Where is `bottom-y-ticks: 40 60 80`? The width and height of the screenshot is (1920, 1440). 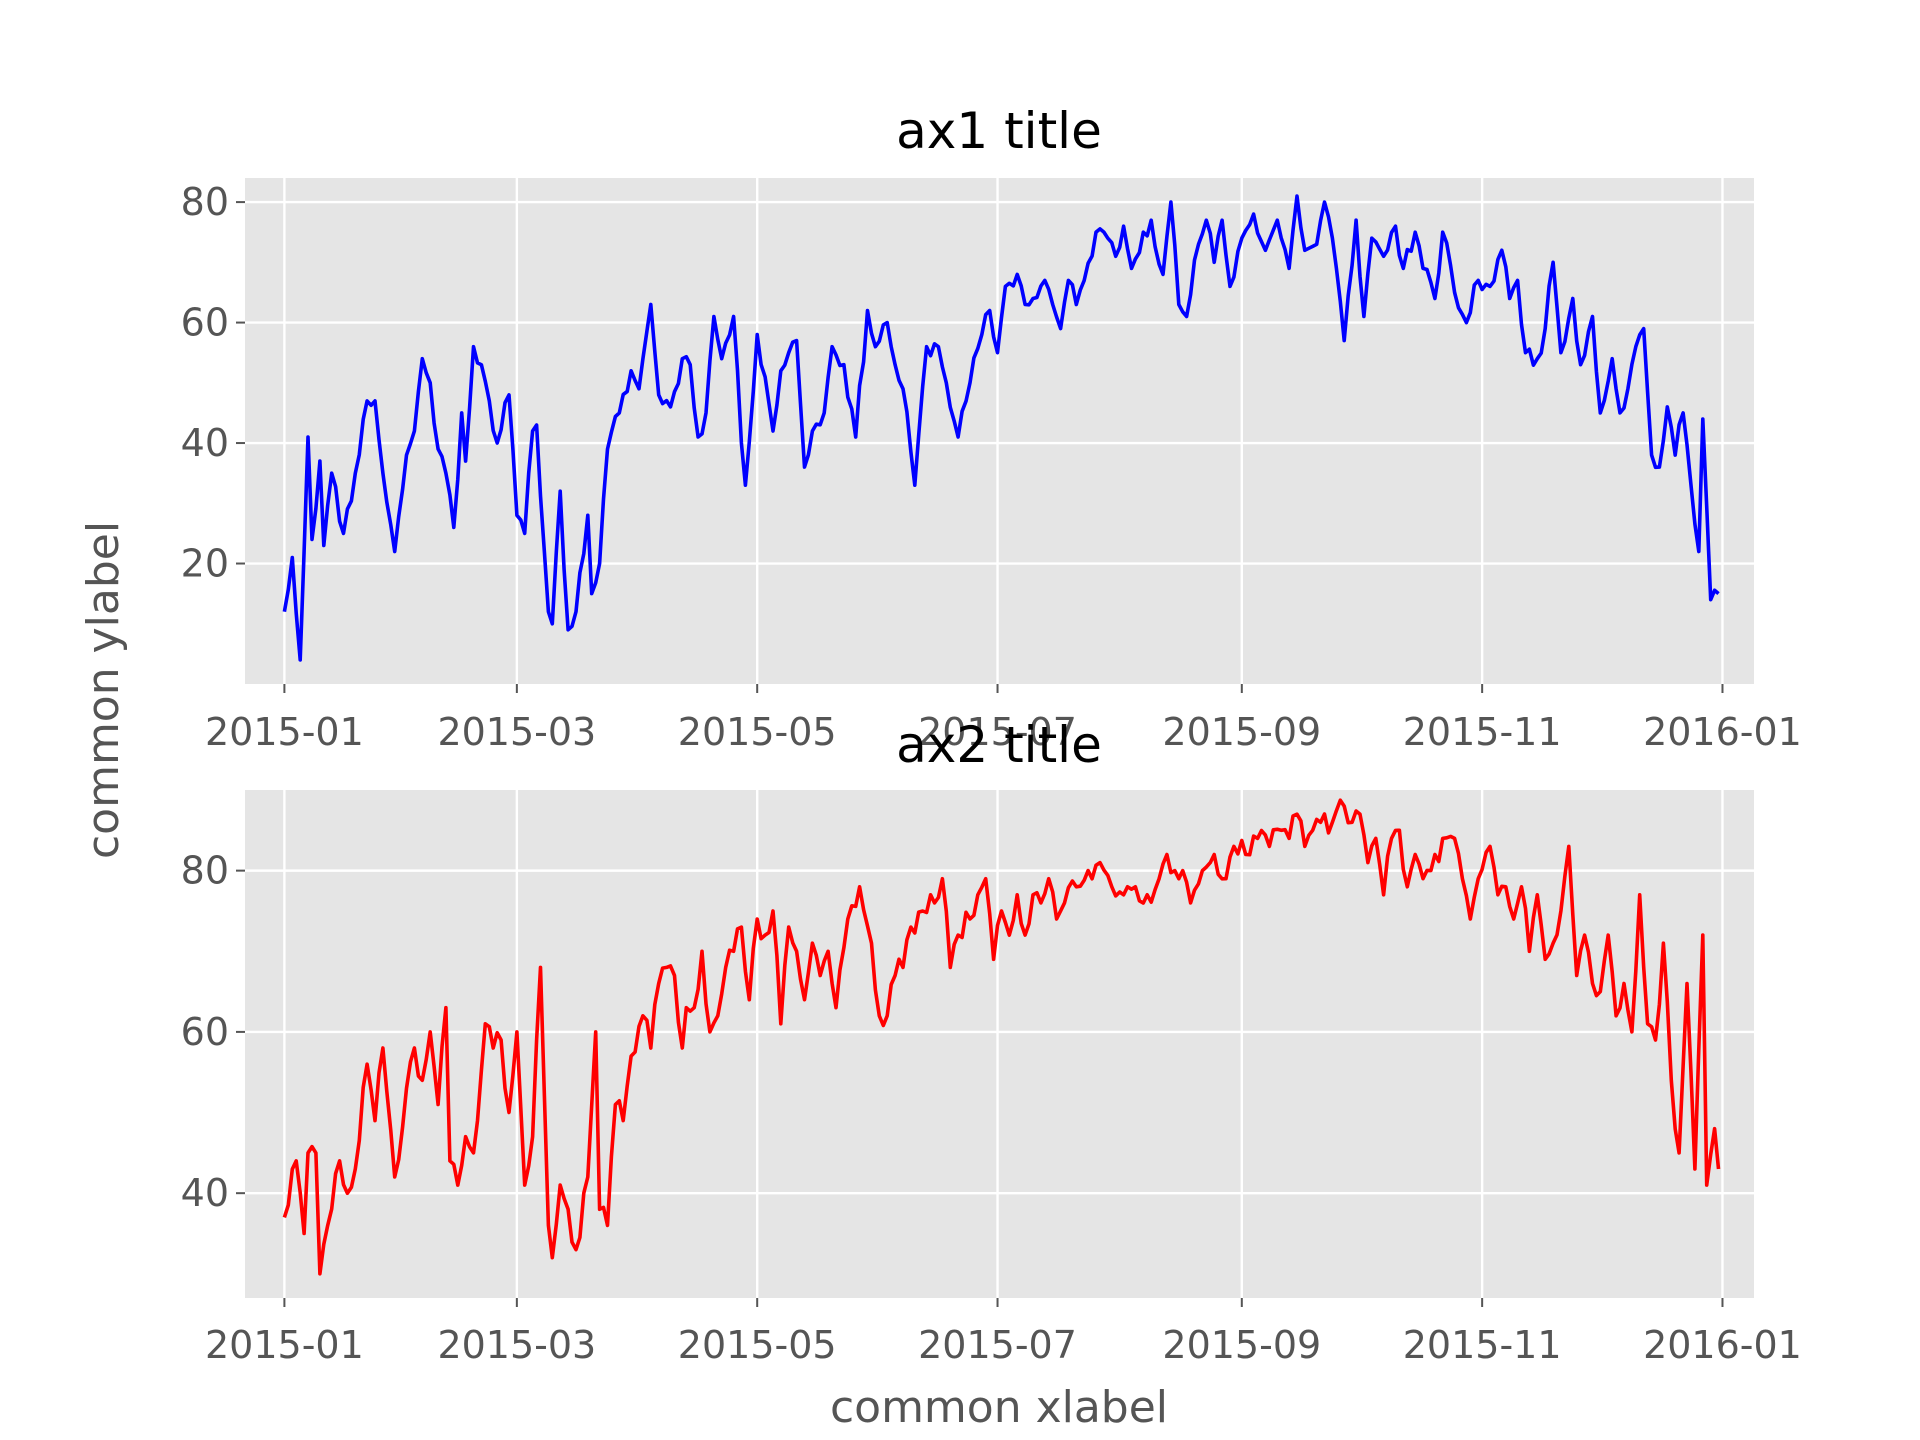 bottom-y-ticks: 40 60 80 is located at coordinates (213, 1032).